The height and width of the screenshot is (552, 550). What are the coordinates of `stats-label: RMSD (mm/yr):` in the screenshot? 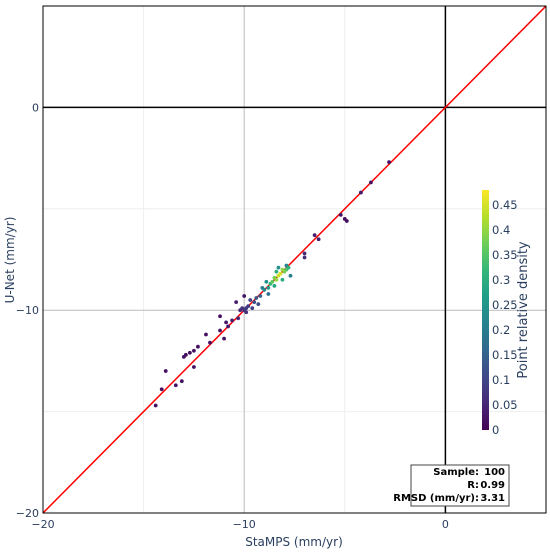 It's located at (436, 498).